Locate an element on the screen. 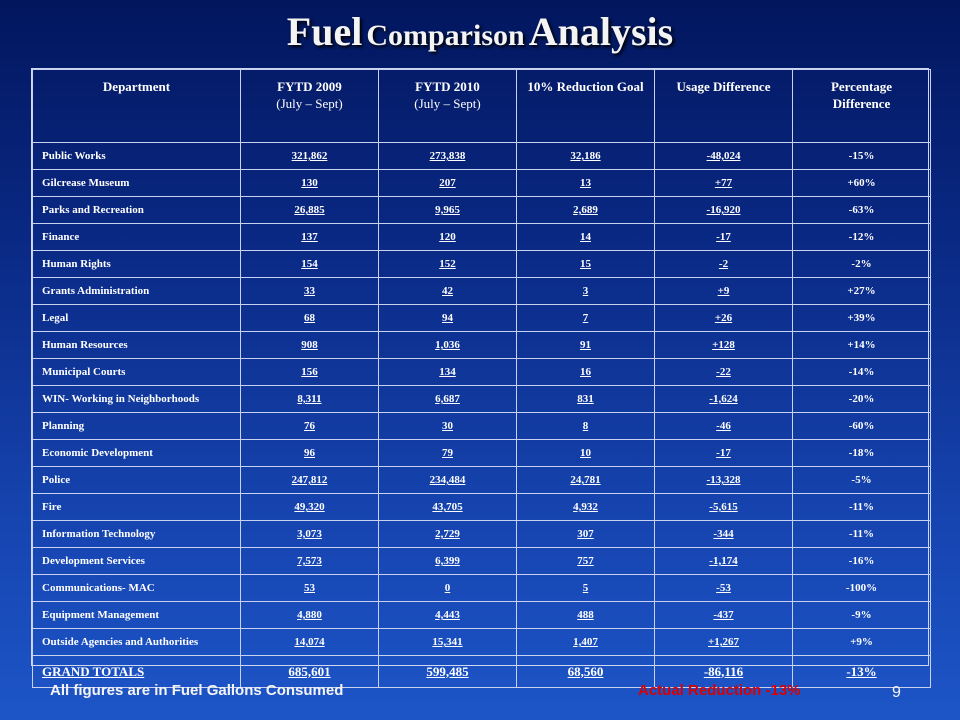  cell-department: Human Rights is located at coordinates (136, 264).